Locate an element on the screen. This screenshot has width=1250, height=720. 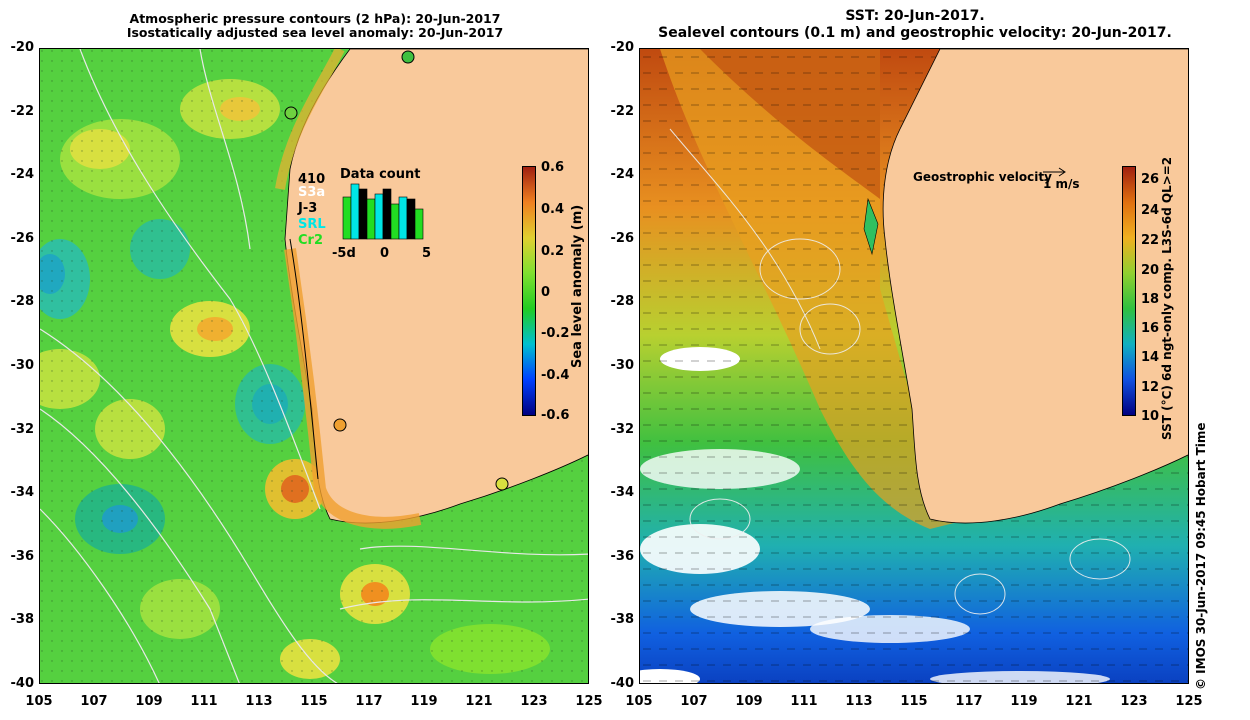
sla-colorbar-tick: 0 is located at coordinates (546, 292).